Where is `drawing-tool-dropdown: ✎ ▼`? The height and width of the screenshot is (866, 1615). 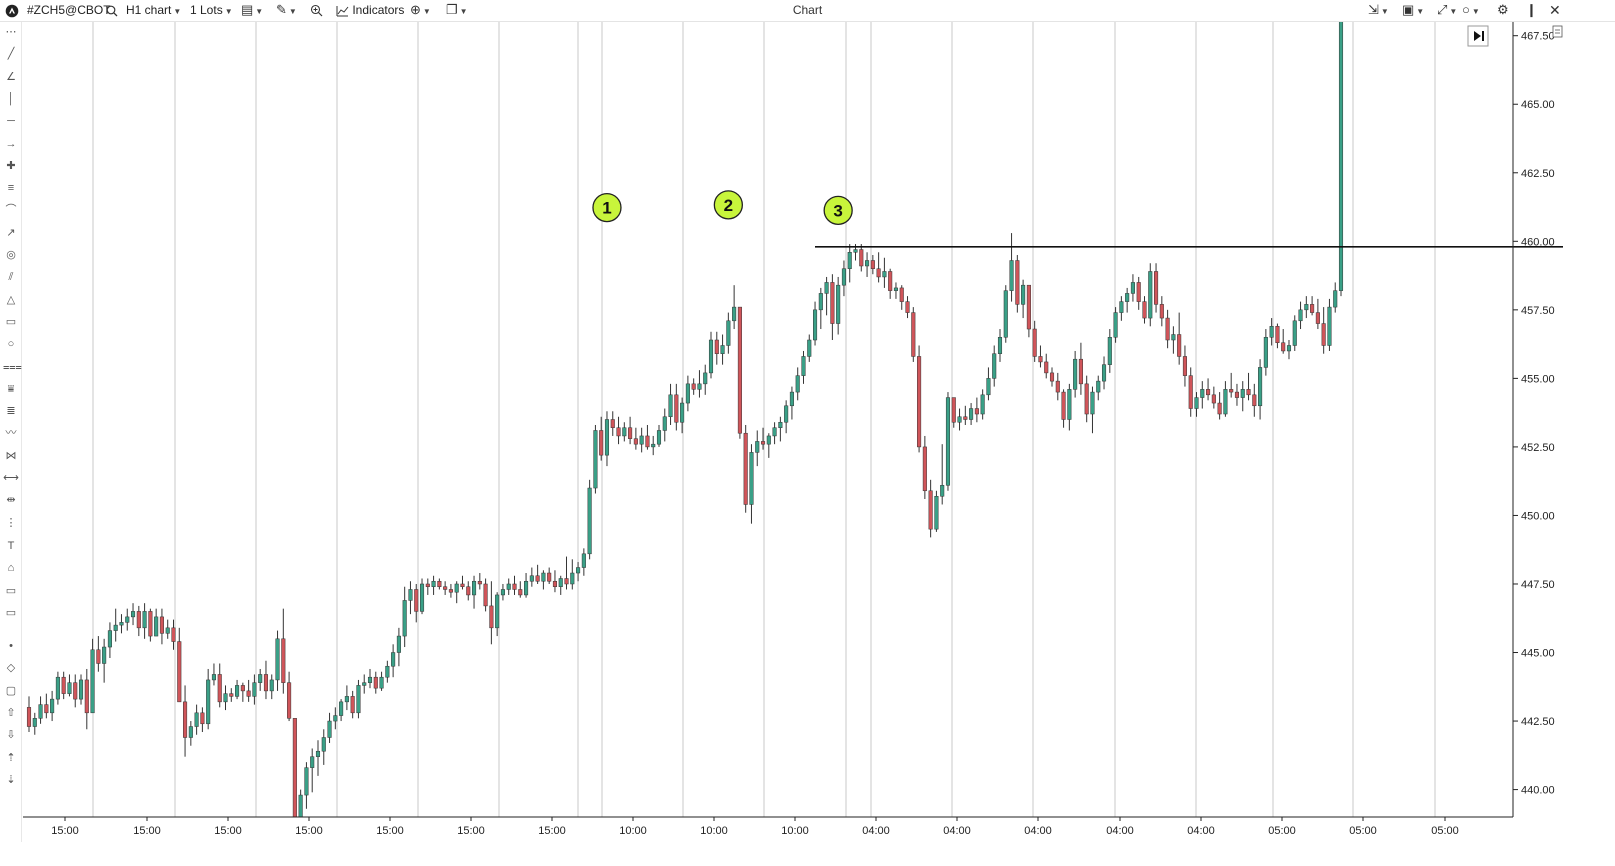
drawing-tool-dropdown: ✎ ▼ is located at coordinates (286, 10).